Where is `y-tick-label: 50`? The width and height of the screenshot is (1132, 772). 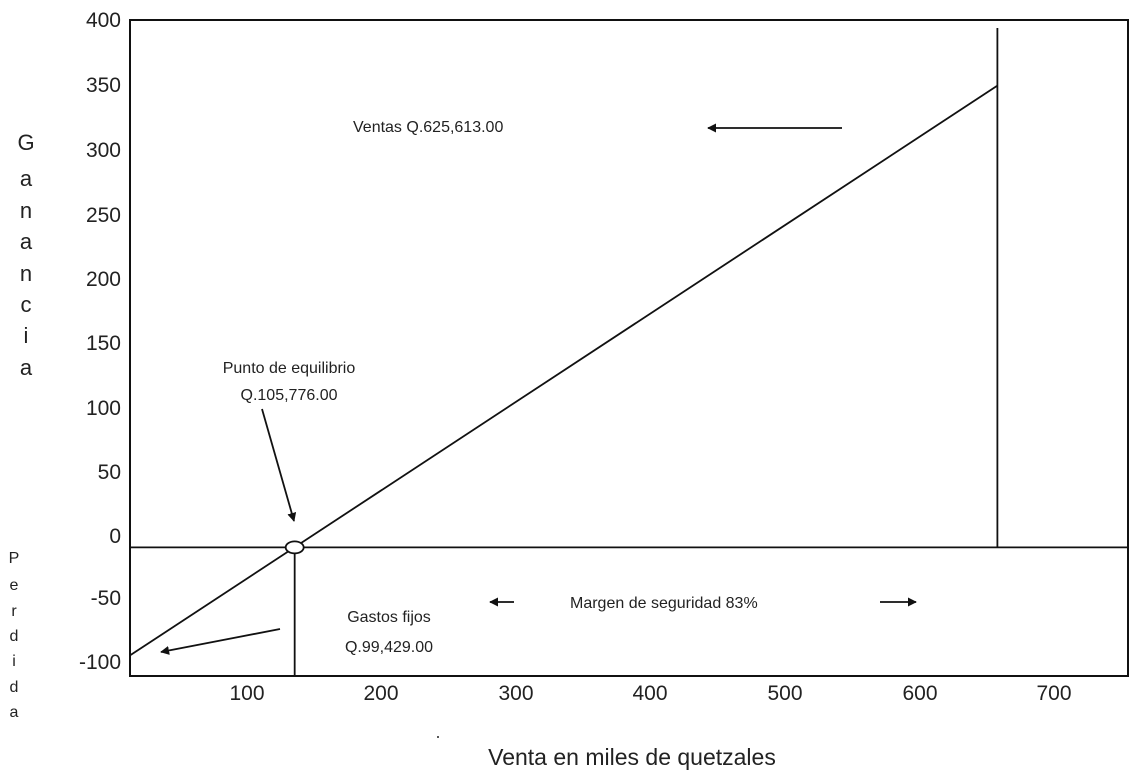 y-tick-label: 50 is located at coordinates (109, 472).